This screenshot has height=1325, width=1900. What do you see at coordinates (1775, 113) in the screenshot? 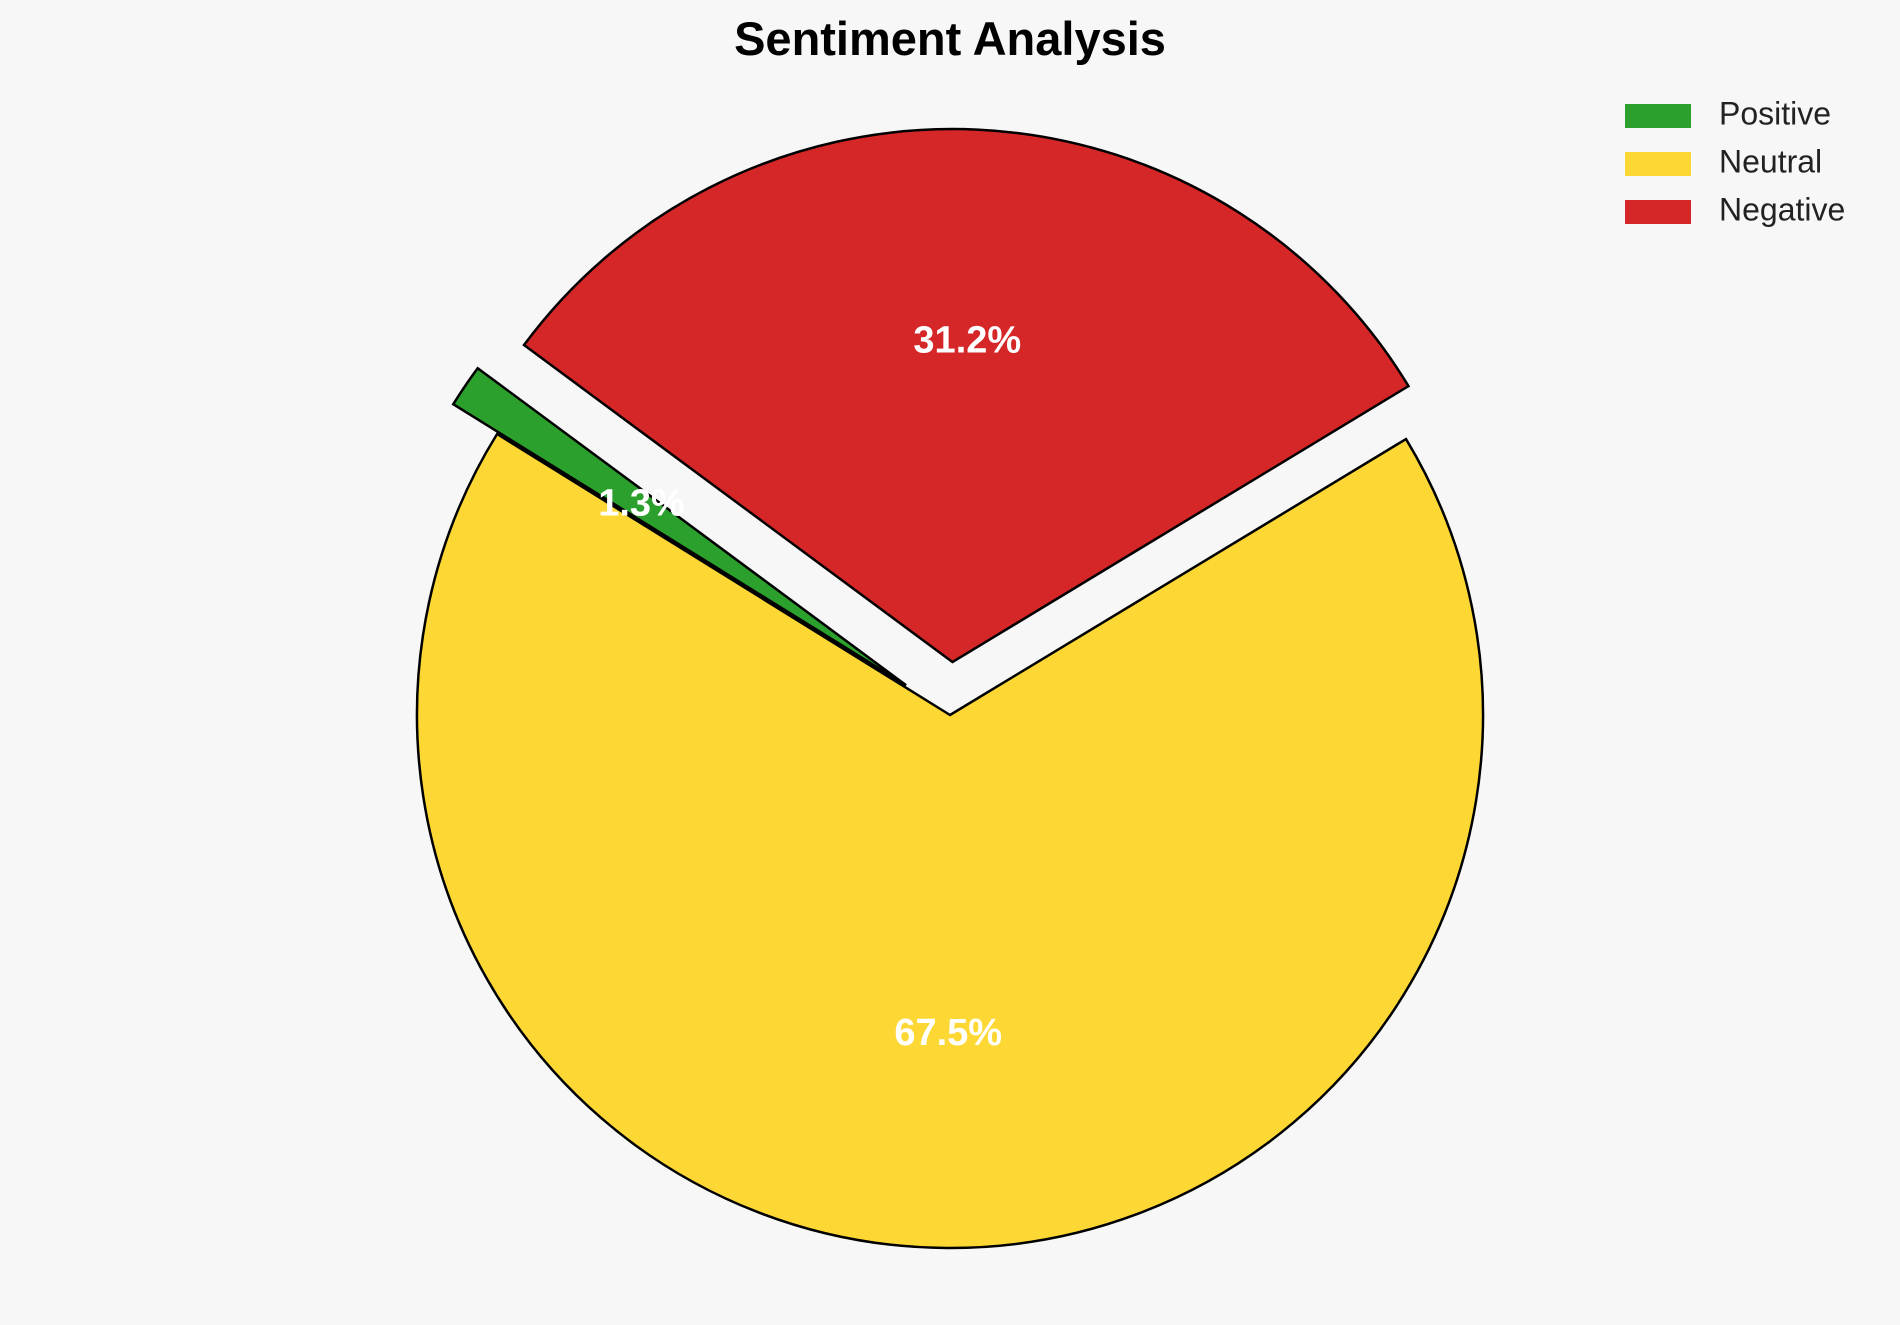
I see `legend-label-positive: Positive` at bounding box center [1775, 113].